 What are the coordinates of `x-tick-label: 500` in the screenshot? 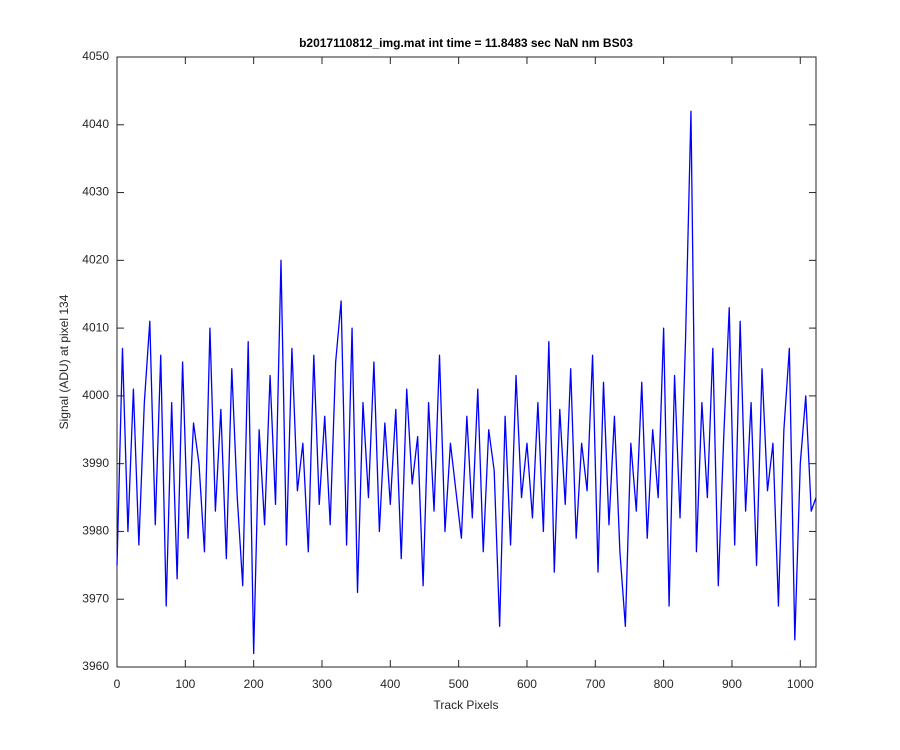 It's located at (459, 684).